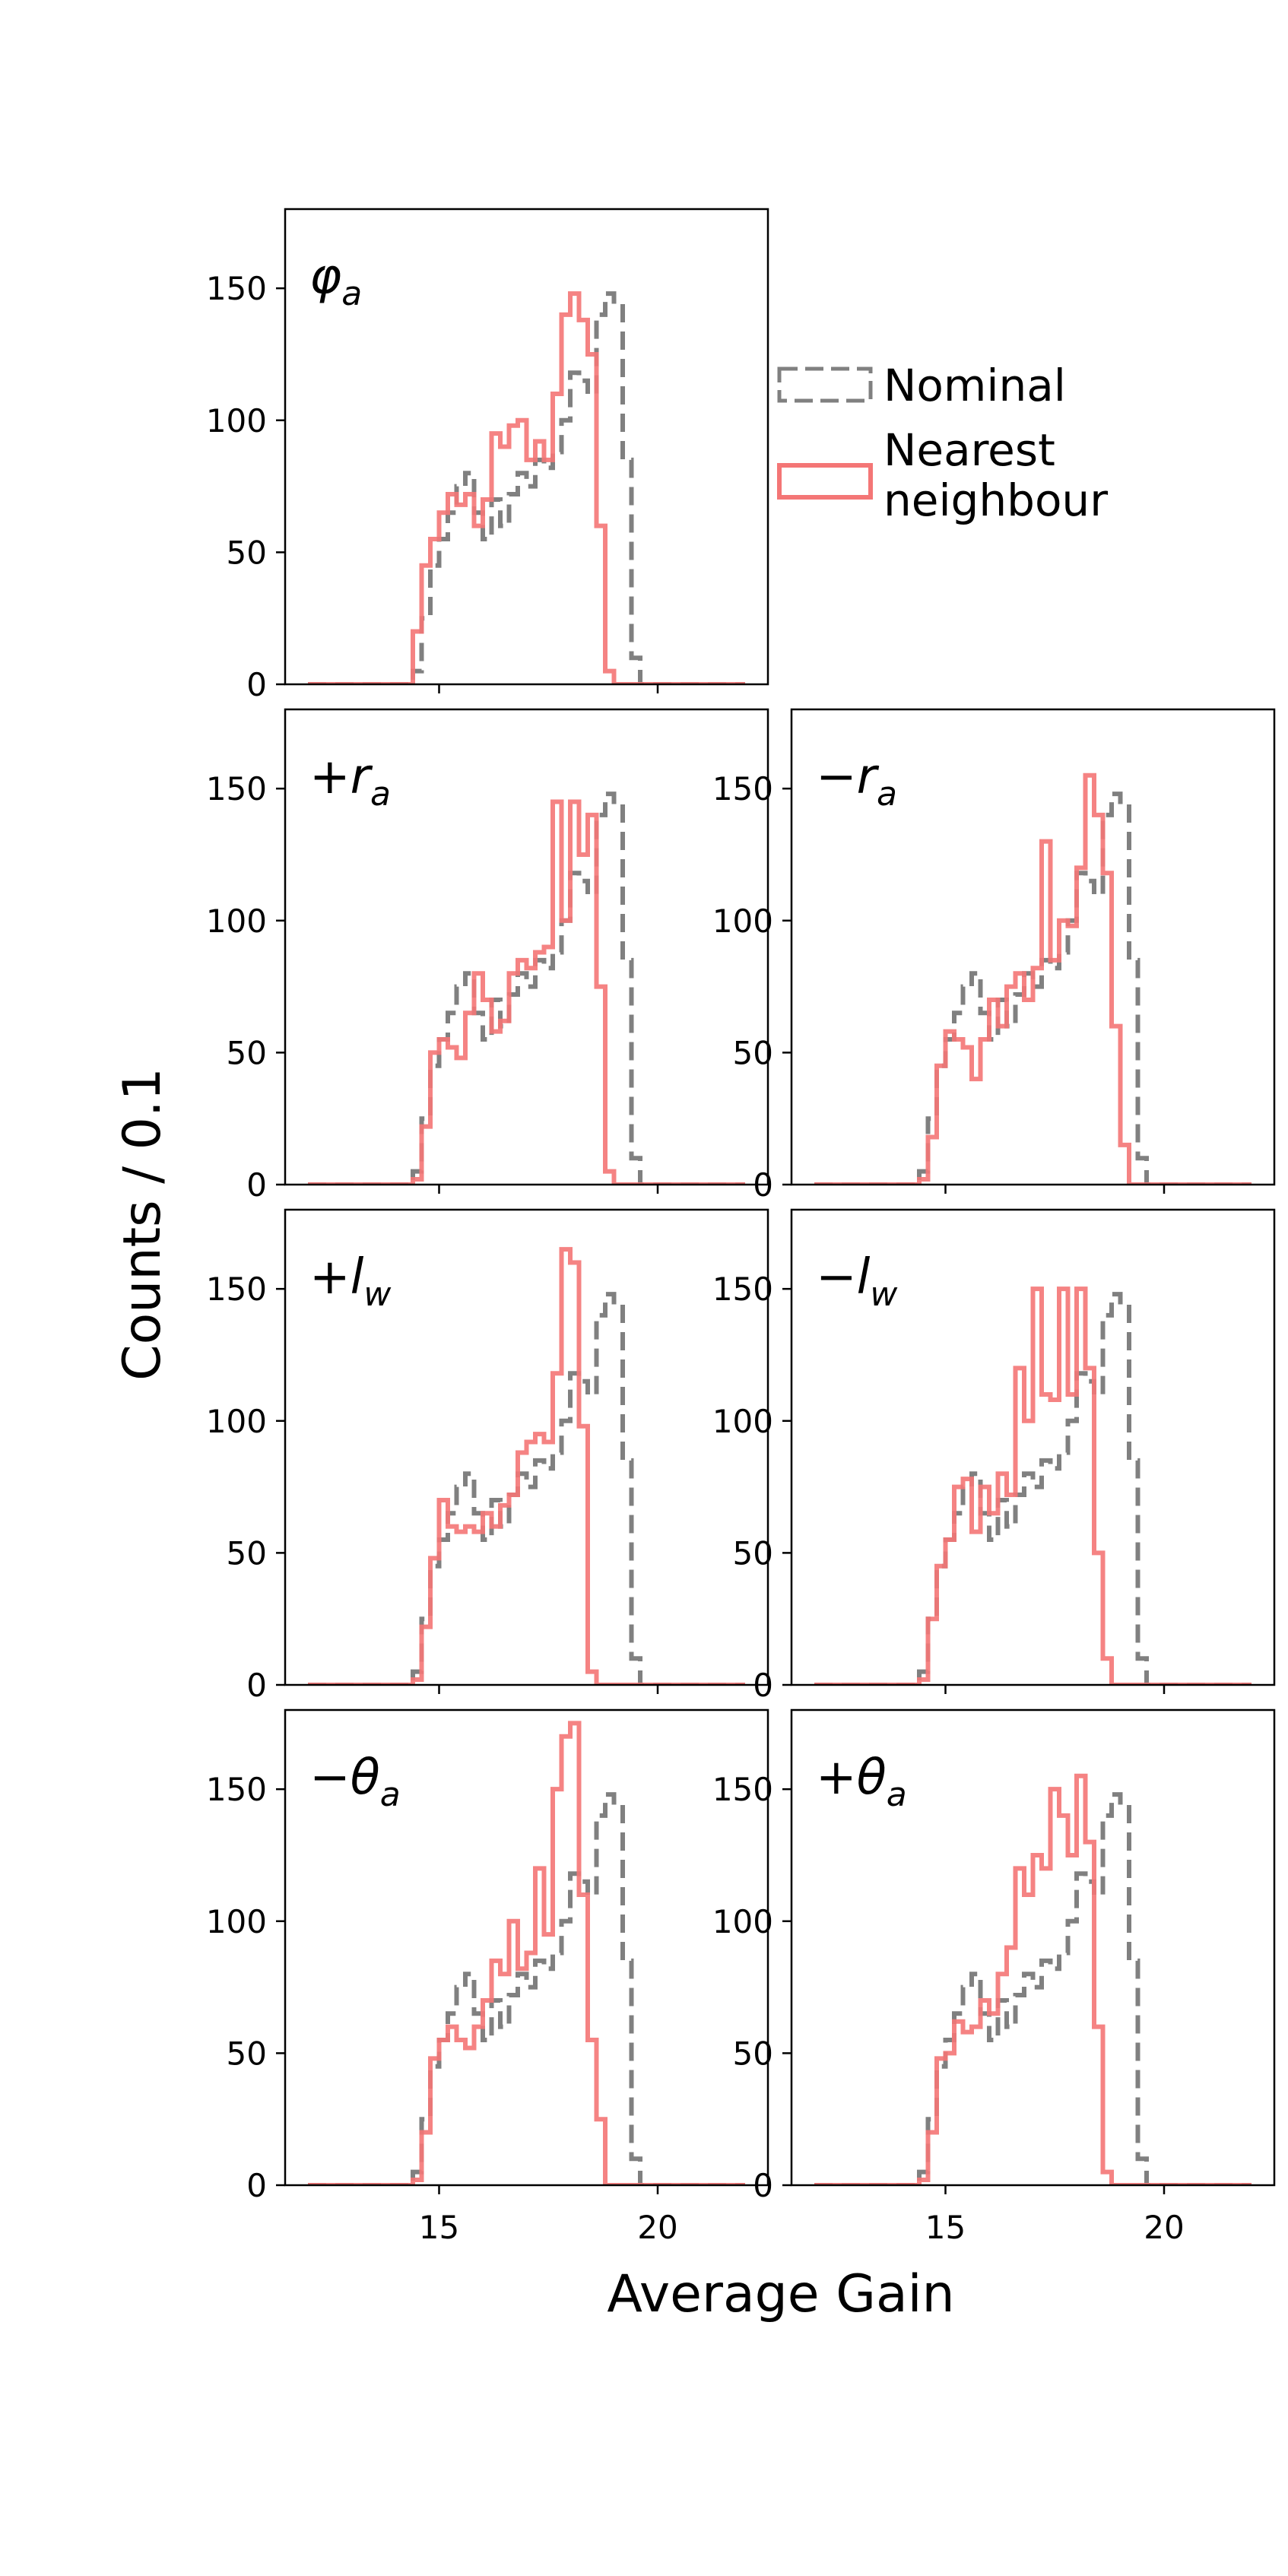 This screenshot has height=2576, width=1288. What do you see at coordinates (996, 500) in the screenshot?
I see `legend-nn-label-line2: neighbour` at bounding box center [996, 500].